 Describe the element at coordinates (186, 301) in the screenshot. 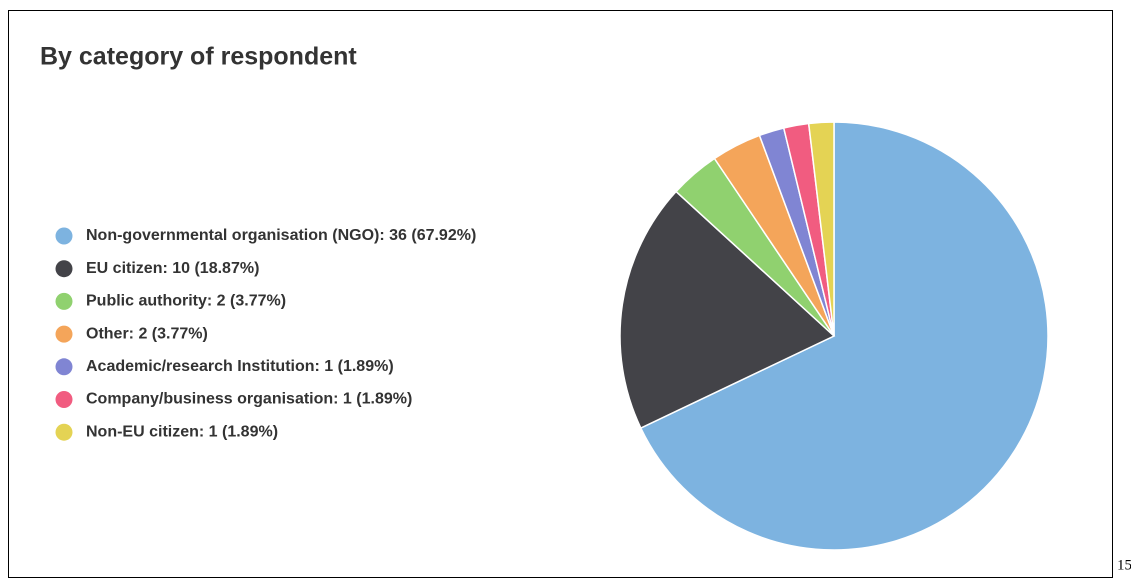

I see `legend-label: Public authority: 2 (3.77%)` at that location.